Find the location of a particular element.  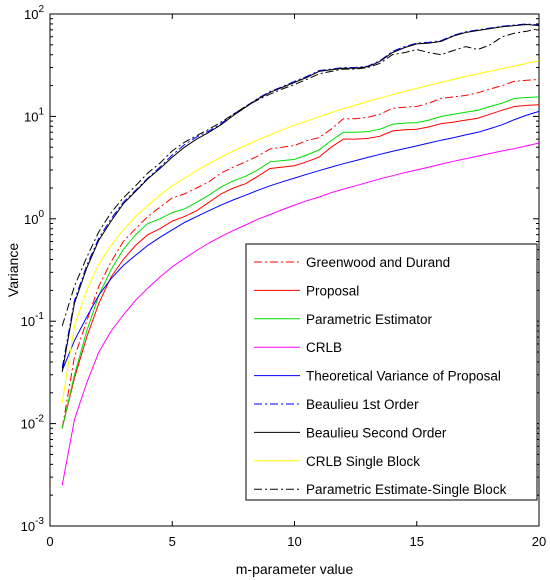

legend-label-8: Parametric Estimate-Single Block is located at coordinates (406, 489).